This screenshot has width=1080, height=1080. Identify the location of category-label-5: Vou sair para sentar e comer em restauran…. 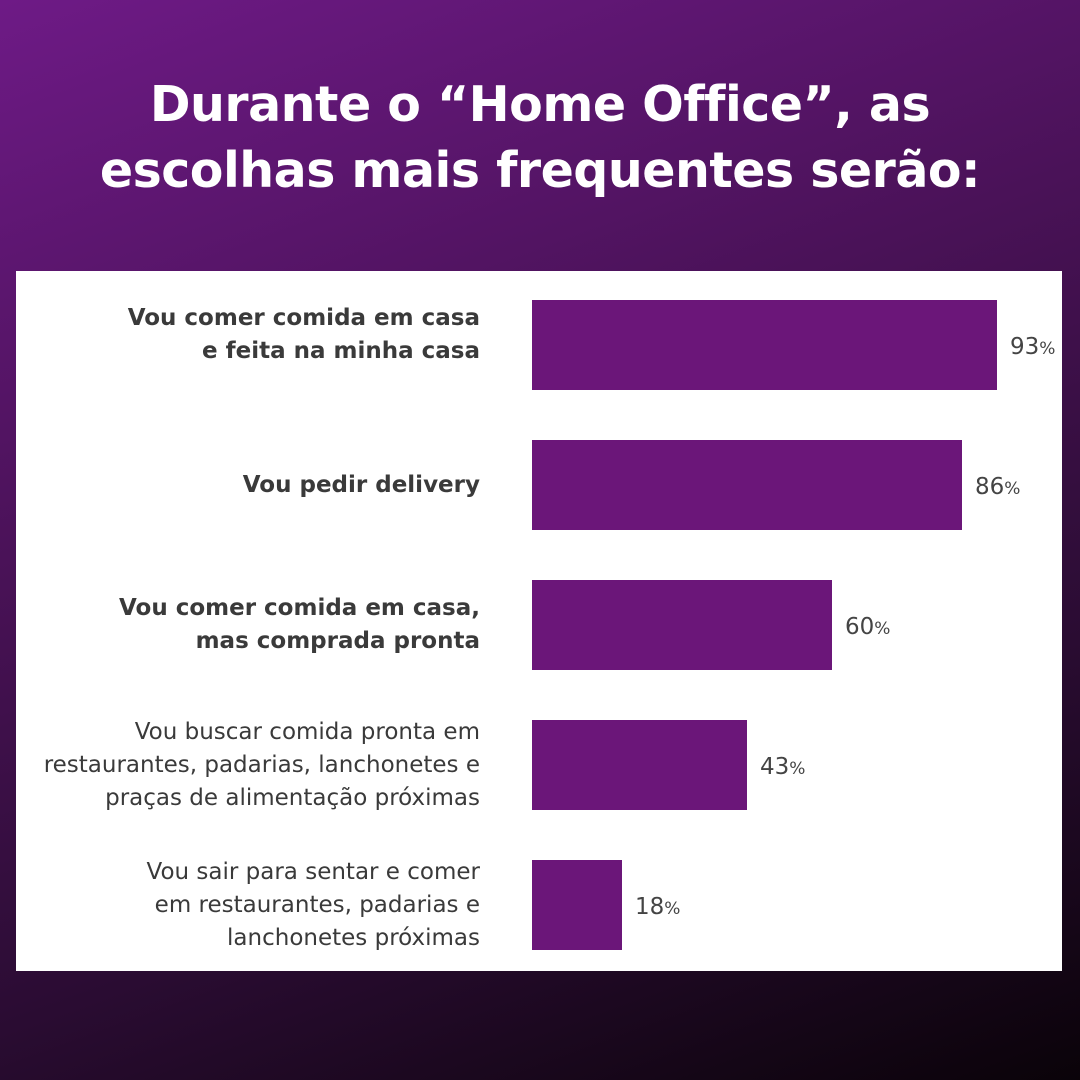
(240, 905).